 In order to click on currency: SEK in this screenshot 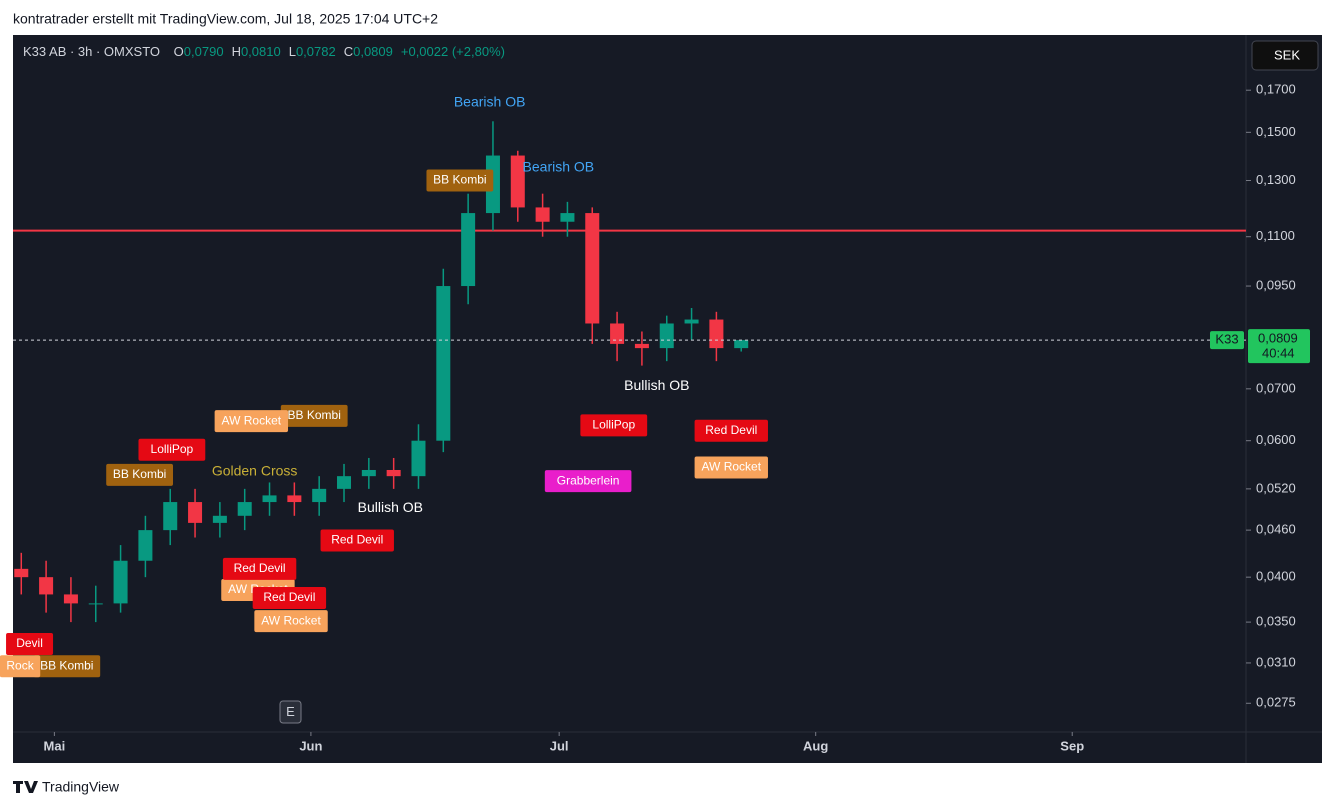, I will do `click(1287, 54)`.